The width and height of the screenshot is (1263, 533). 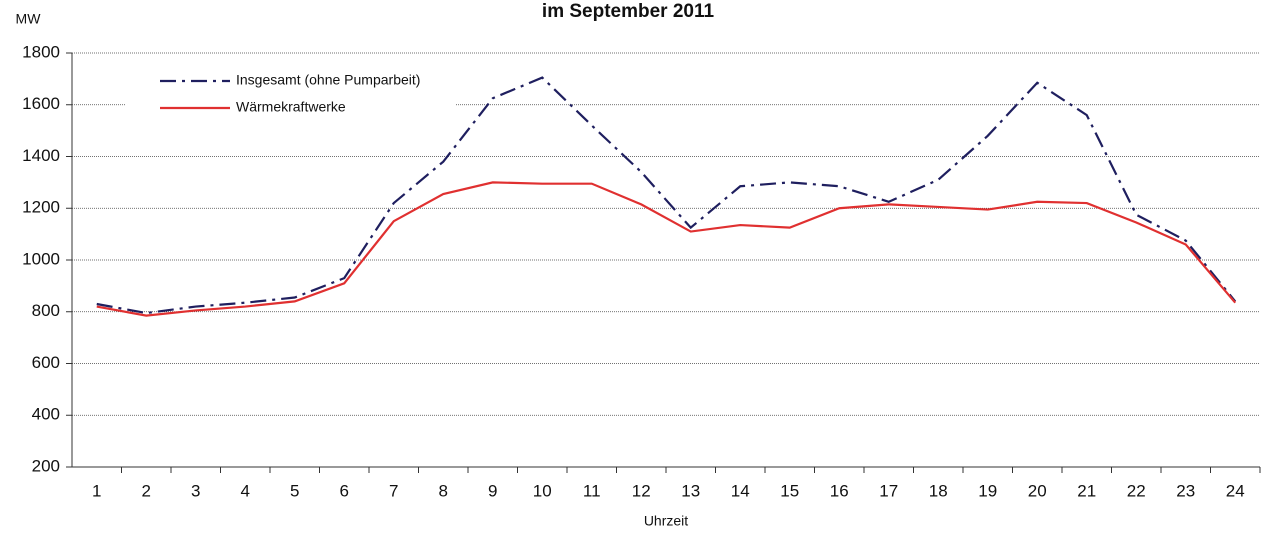 I want to click on x-tick-label: 18, so click(x=938, y=490).